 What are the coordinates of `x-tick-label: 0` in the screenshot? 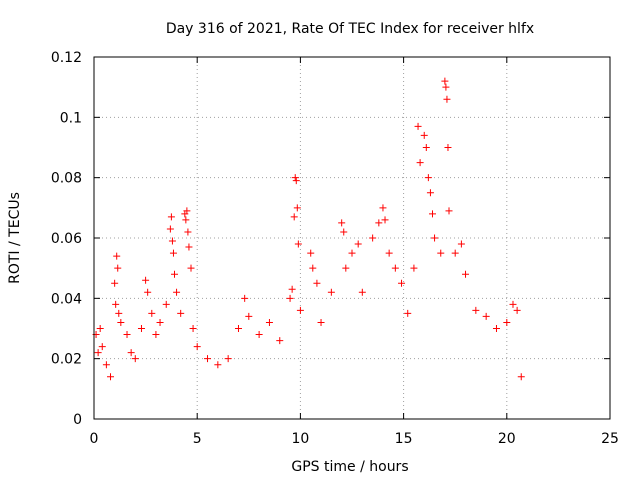 It's located at (94, 439).